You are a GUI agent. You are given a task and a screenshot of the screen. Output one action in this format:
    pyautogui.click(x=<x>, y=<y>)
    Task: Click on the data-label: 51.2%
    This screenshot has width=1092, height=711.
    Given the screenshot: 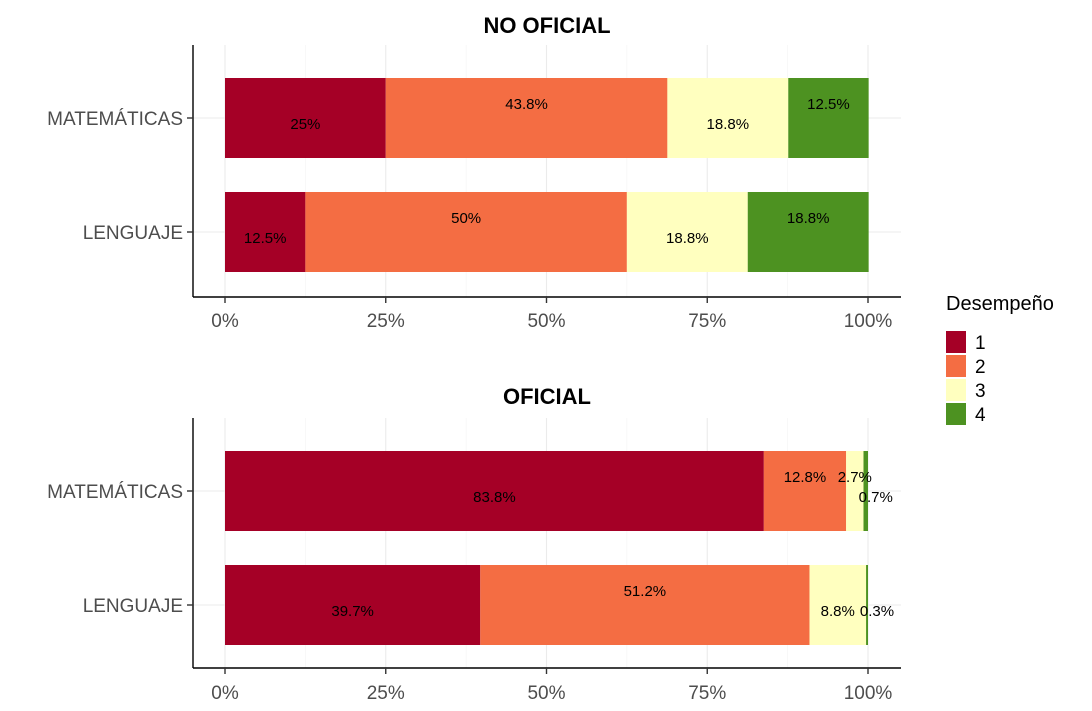 What is the action you would take?
    pyautogui.click(x=645, y=591)
    